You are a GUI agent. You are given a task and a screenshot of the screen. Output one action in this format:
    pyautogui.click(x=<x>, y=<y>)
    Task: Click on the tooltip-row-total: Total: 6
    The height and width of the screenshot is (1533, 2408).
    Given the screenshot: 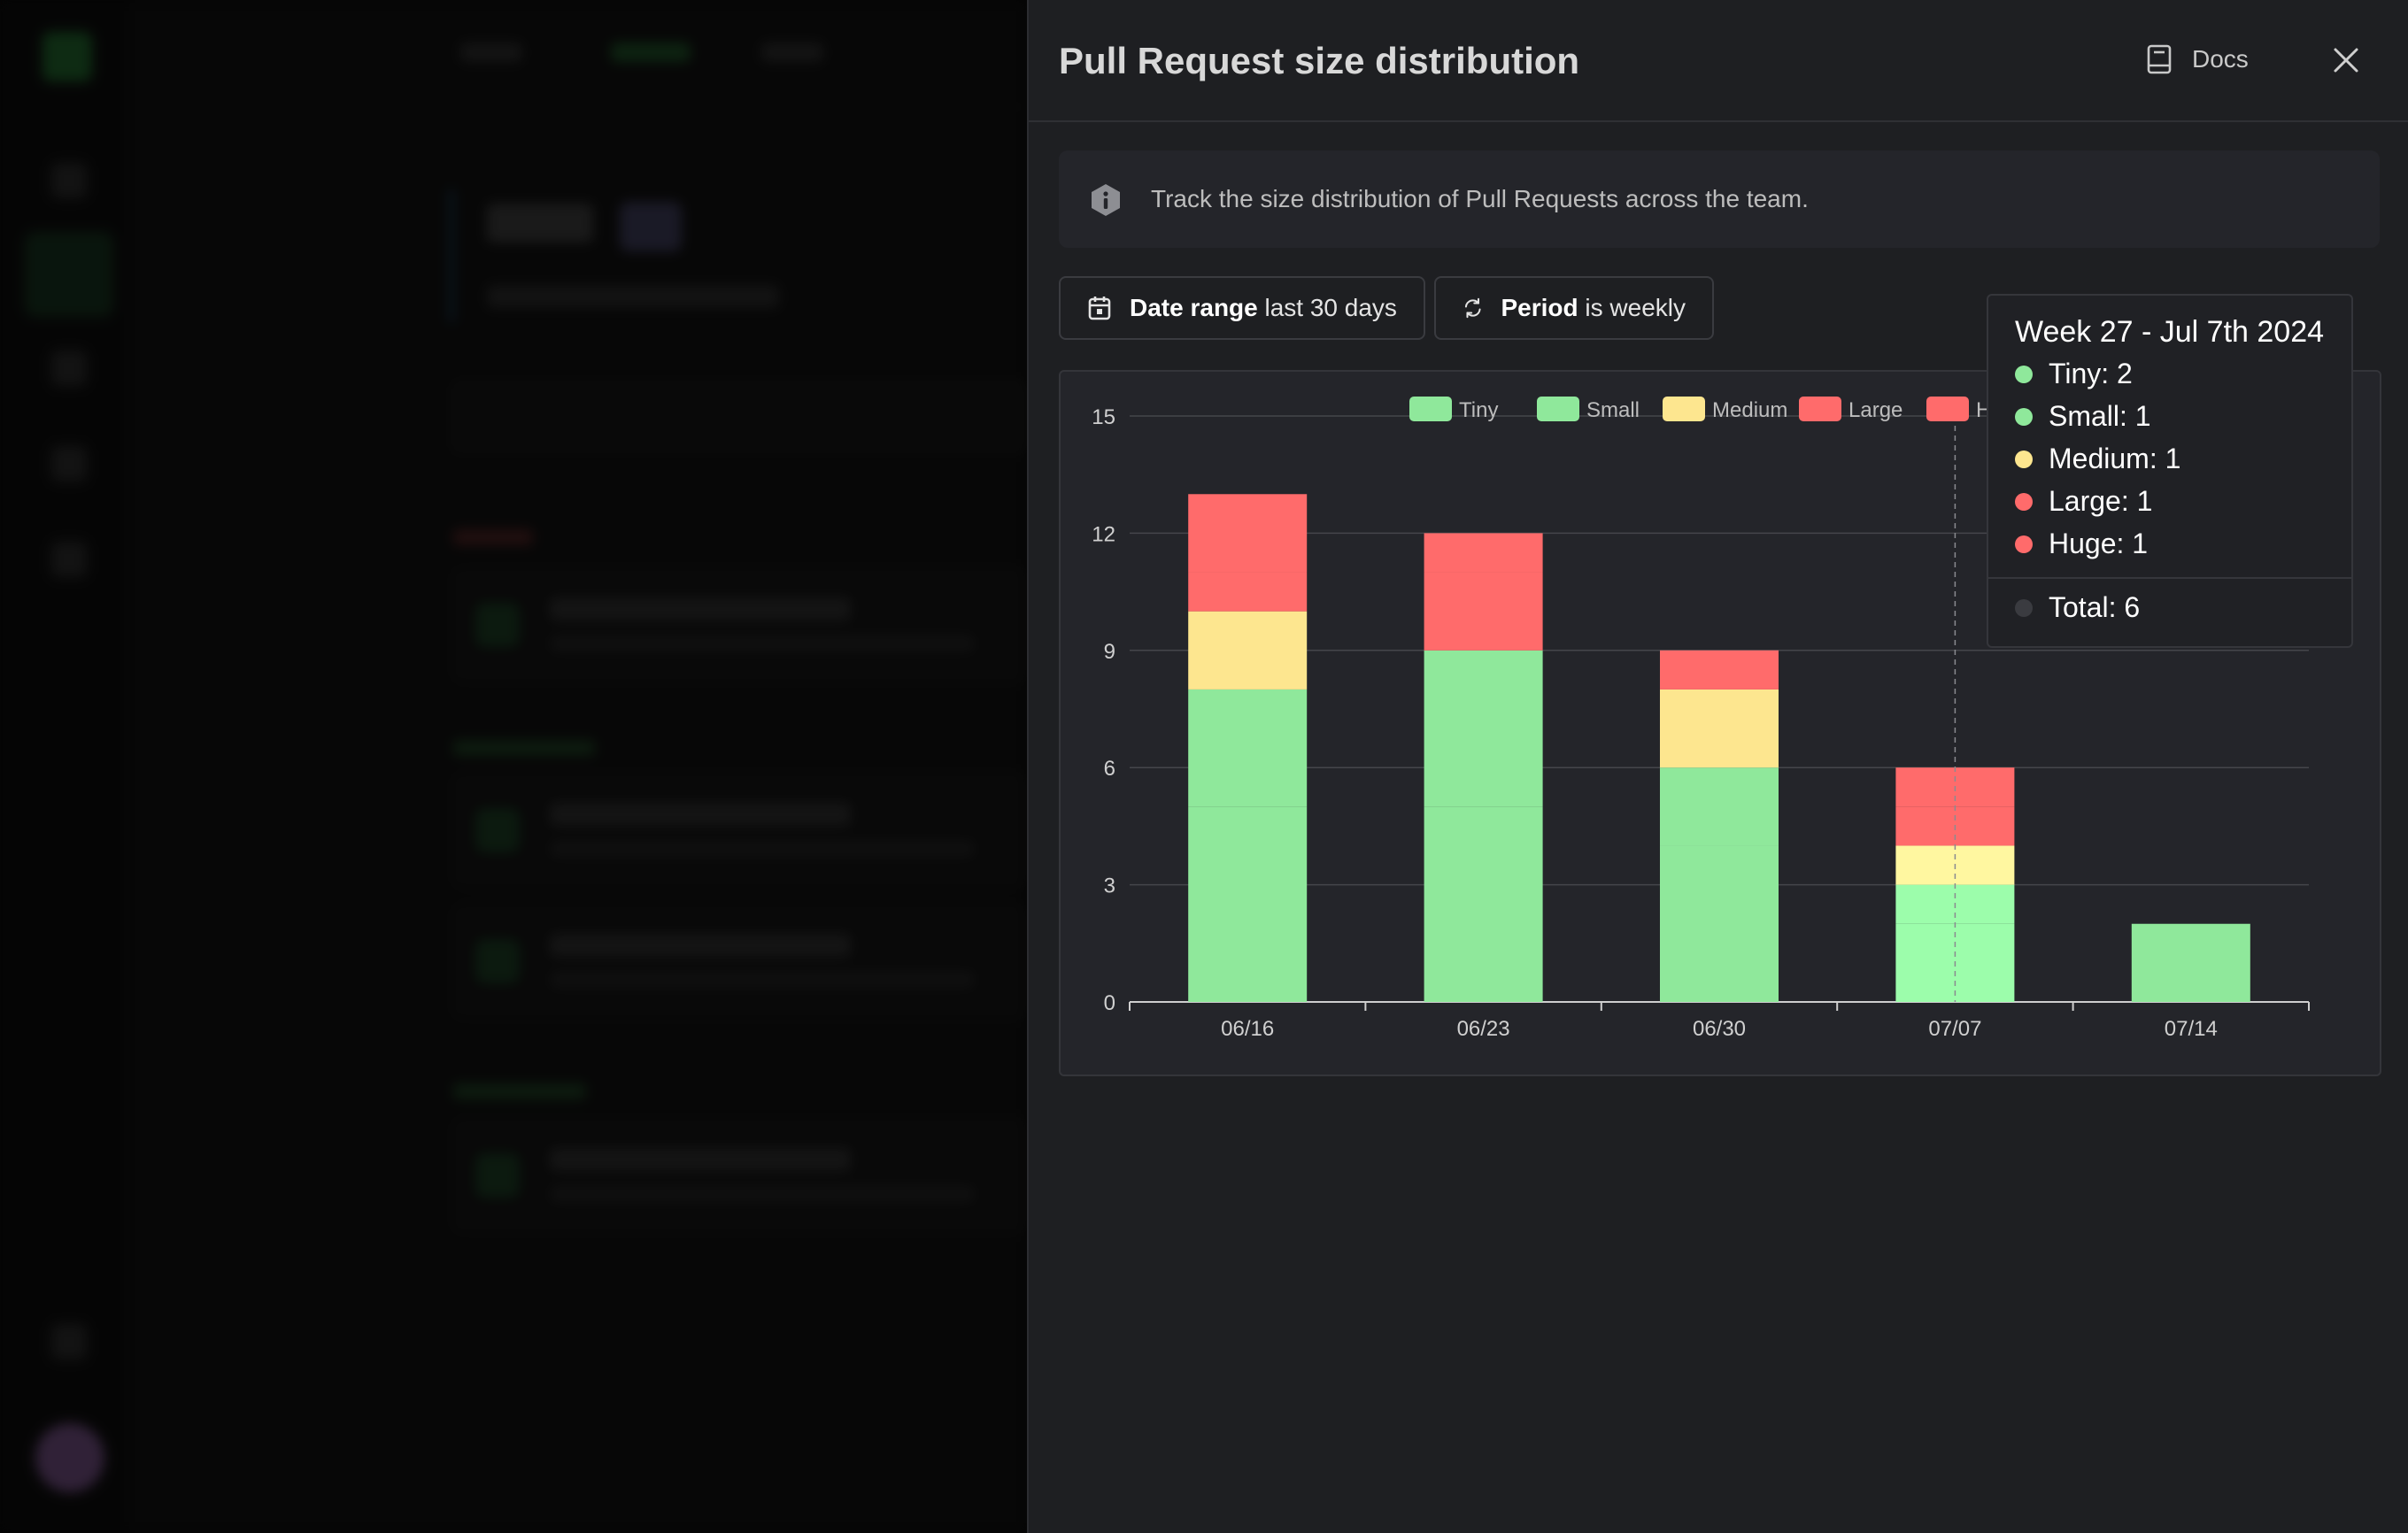 What is the action you would take?
    pyautogui.click(x=2077, y=607)
    